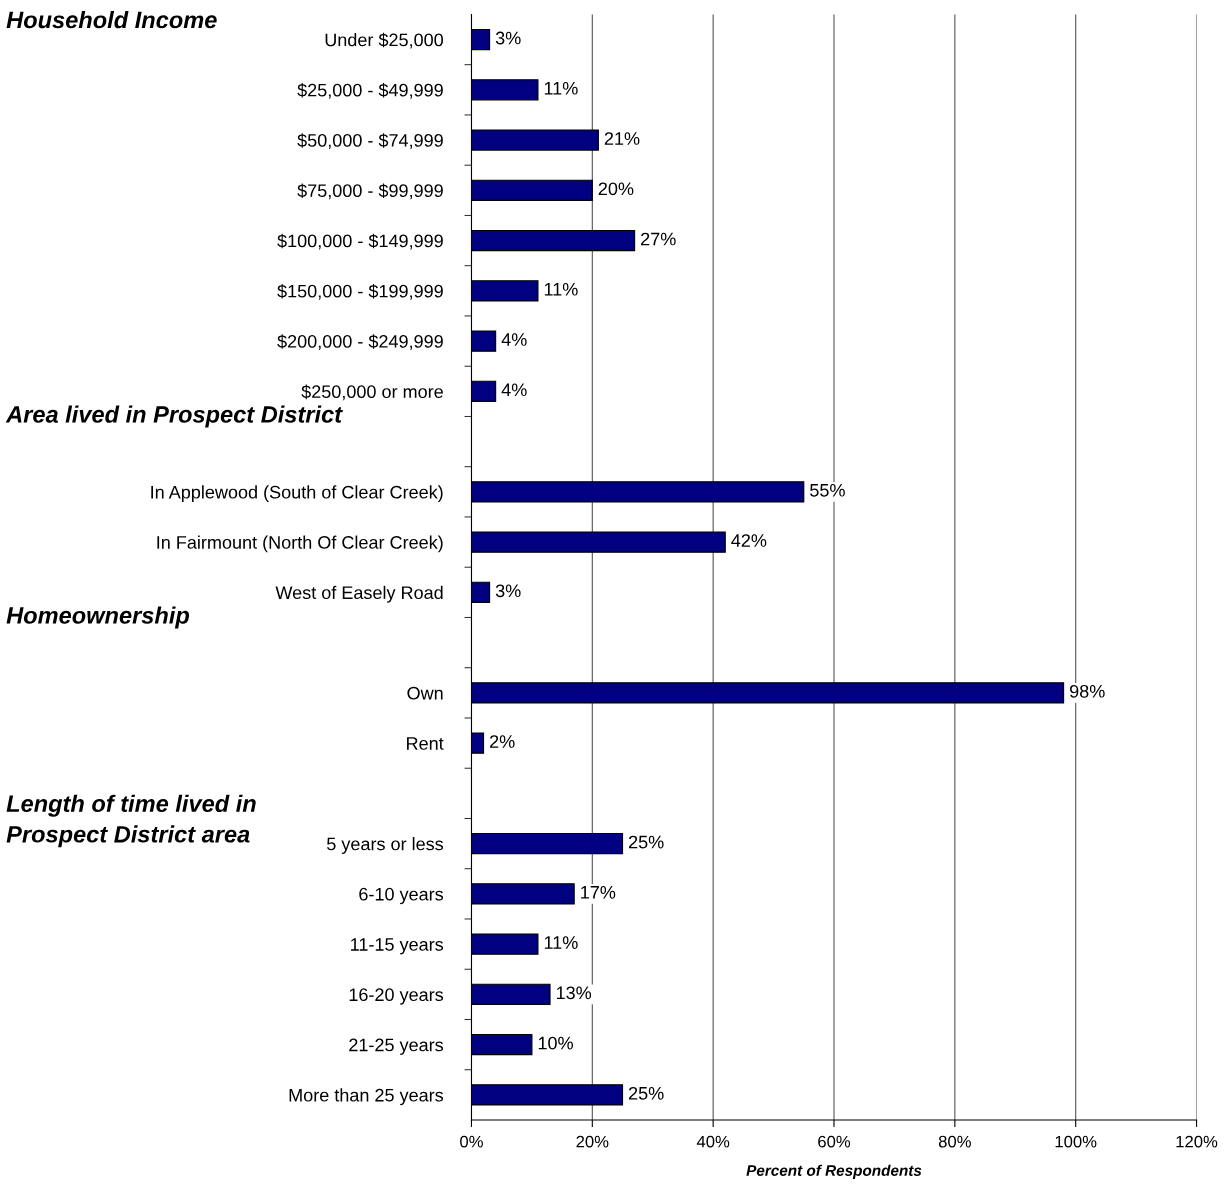  What do you see at coordinates (598, 892) in the screenshot?
I see `data-label: 17%` at bounding box center [598, 892].